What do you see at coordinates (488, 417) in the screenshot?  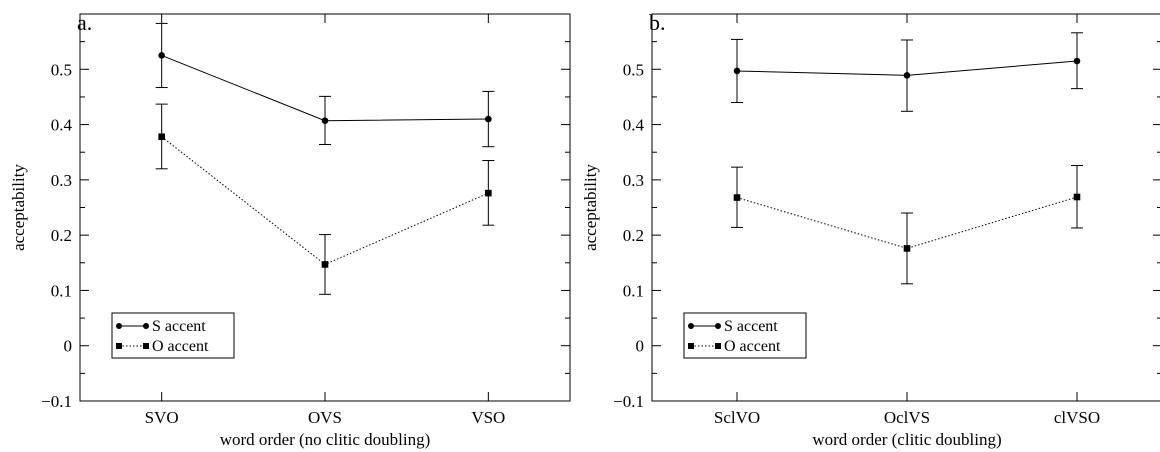 I see `x-tick-label: VSO` at bounding box center [488, 417].